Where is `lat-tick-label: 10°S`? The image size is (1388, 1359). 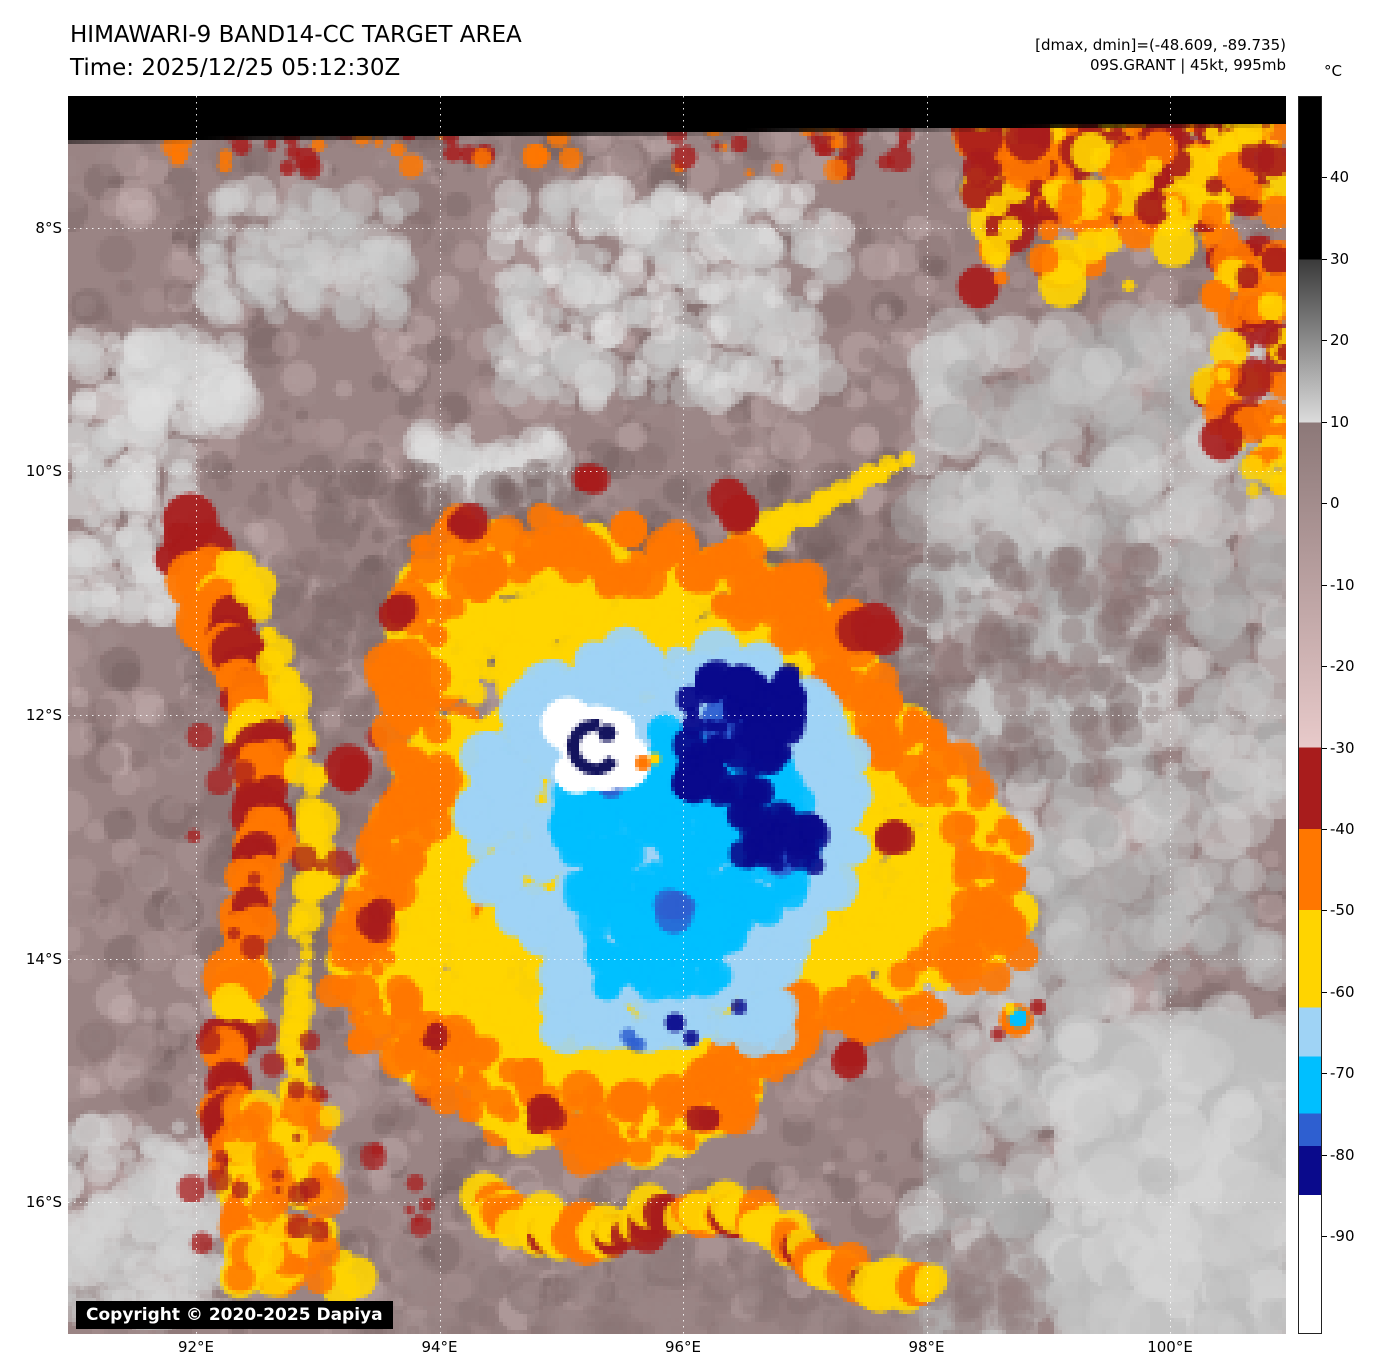
lat-tick-label: 10°S is located at coordinates (43, 471).